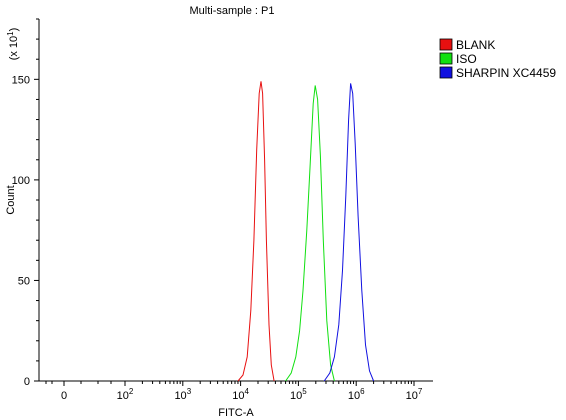  What do you see at coordinates (24, 281) in the screenshot?
I see `y-tick-label: 50` at bounding box center [24, 281].